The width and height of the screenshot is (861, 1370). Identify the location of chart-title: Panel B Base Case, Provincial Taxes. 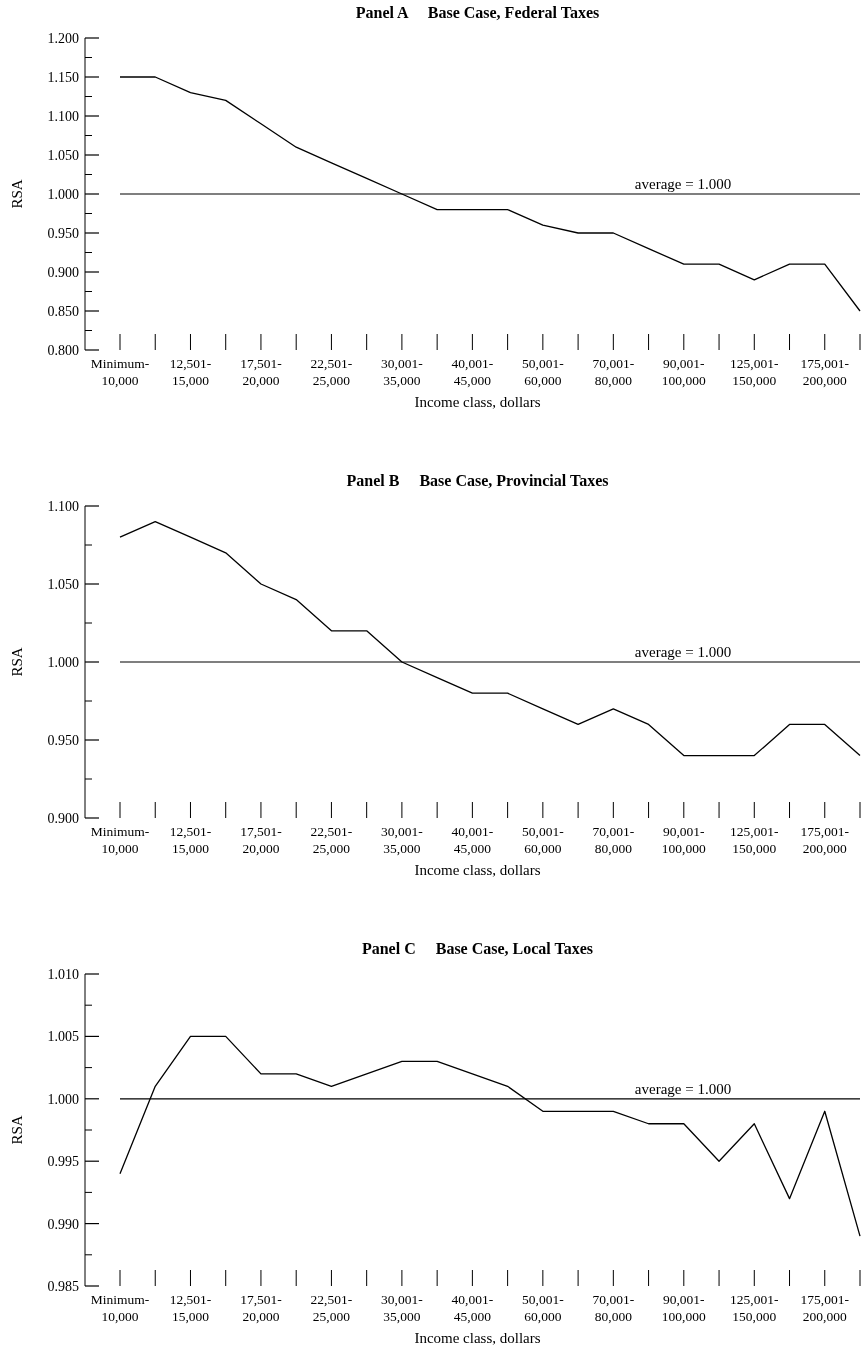
(477, 480).